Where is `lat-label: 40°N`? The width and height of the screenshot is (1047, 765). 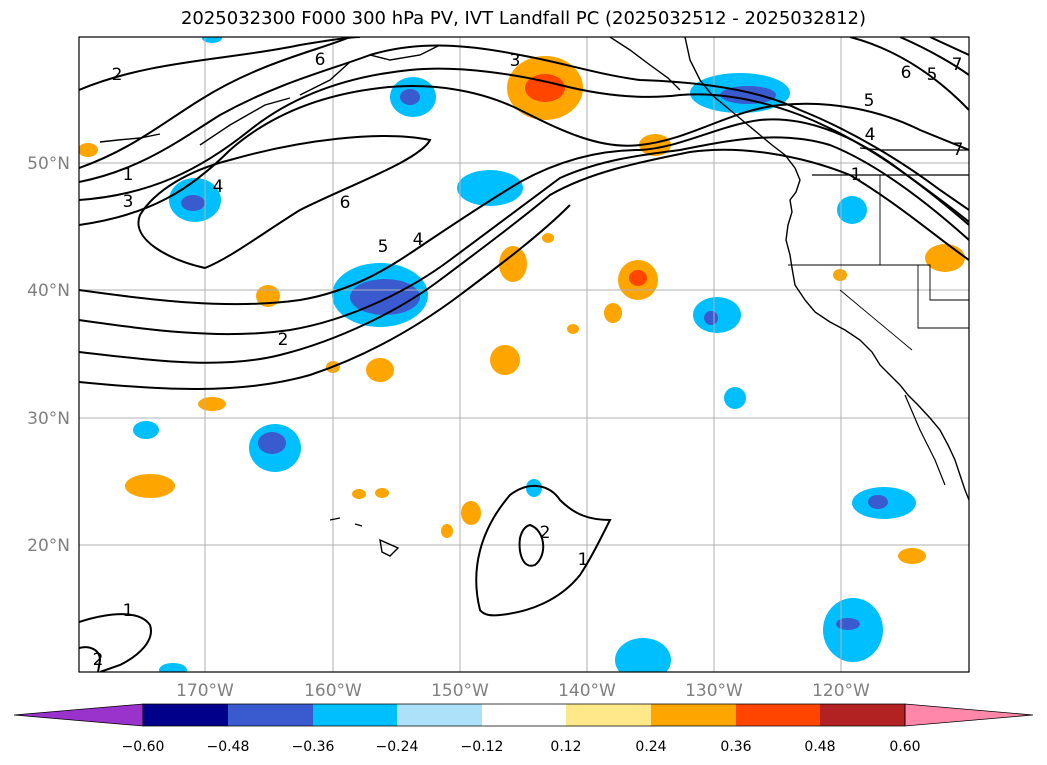 lat-label: 40°N is located at coordinates (48, 291).